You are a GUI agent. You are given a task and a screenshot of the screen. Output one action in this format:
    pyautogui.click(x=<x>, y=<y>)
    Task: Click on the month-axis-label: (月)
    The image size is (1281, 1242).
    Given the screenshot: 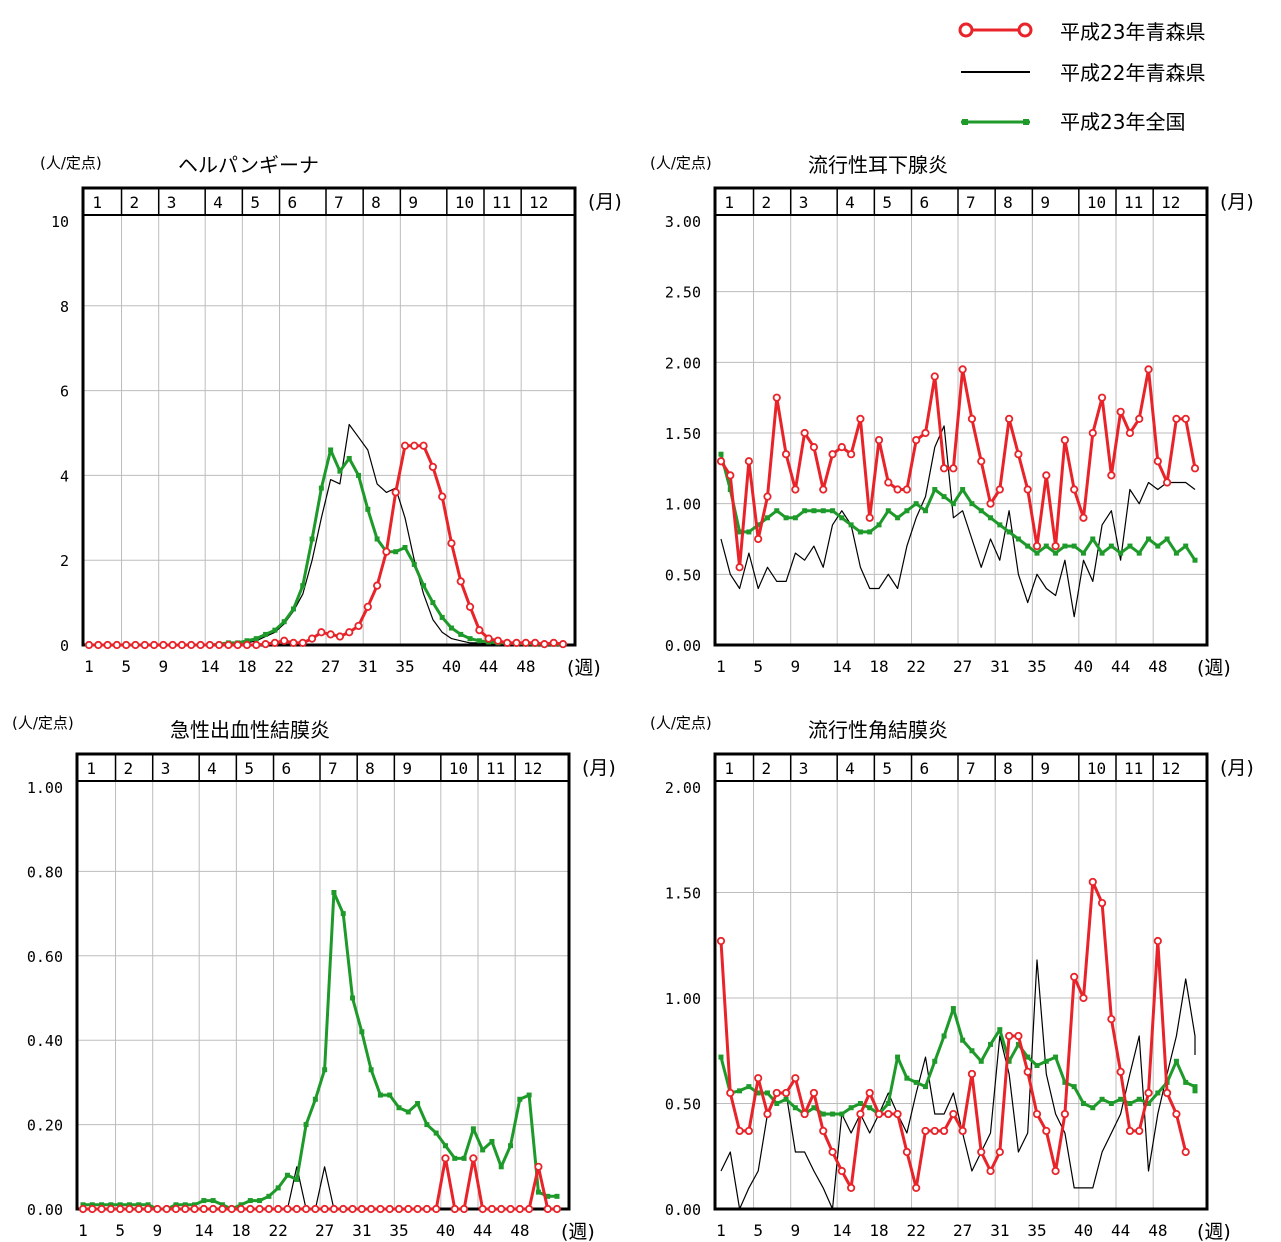 What is the action you would take?
    pyautogui.click(x=1237, y=768)
    